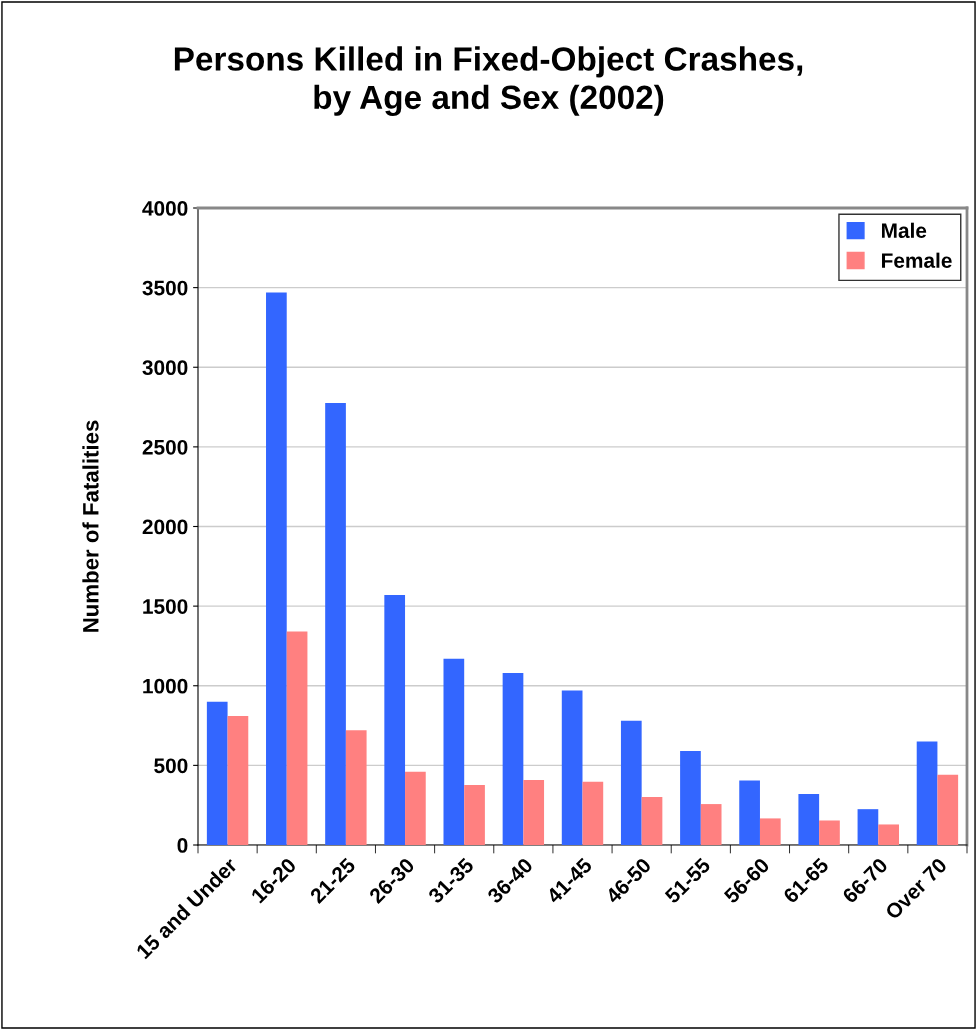 This screenshot has width=977, height=1030. What do you see at coordinates (165, 447) in the screenshot?
I see `y-tick-label: 2500` at bounding box center [165, 447].